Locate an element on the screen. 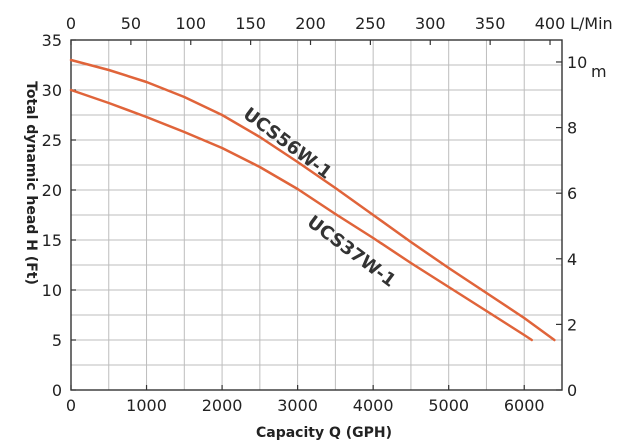 The image size is (622, 447). top-axis-tick-label: 0 is located at coordinates (71, 23).